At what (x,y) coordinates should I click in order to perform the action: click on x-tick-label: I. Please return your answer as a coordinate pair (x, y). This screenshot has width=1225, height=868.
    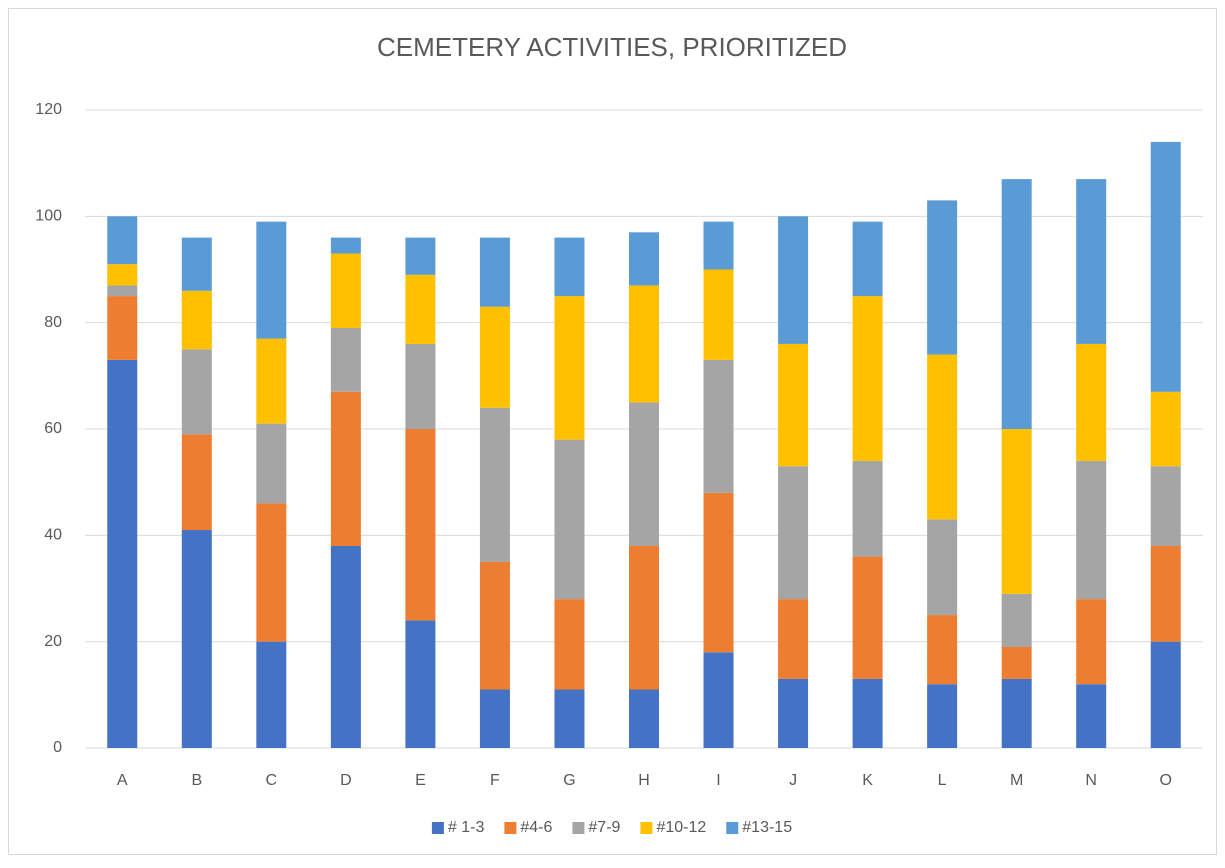
    Looking at the image, I should click on (718, 780).